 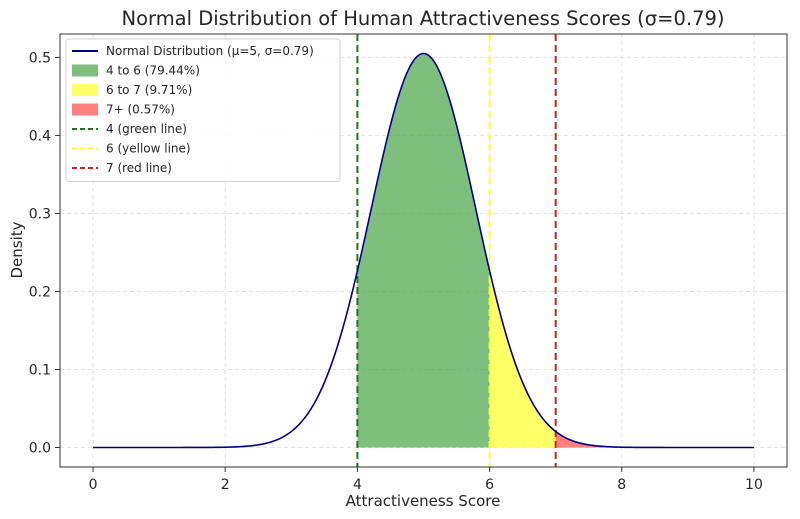 I want to click on x-tick-label: 4, so click(x=357, y=485).